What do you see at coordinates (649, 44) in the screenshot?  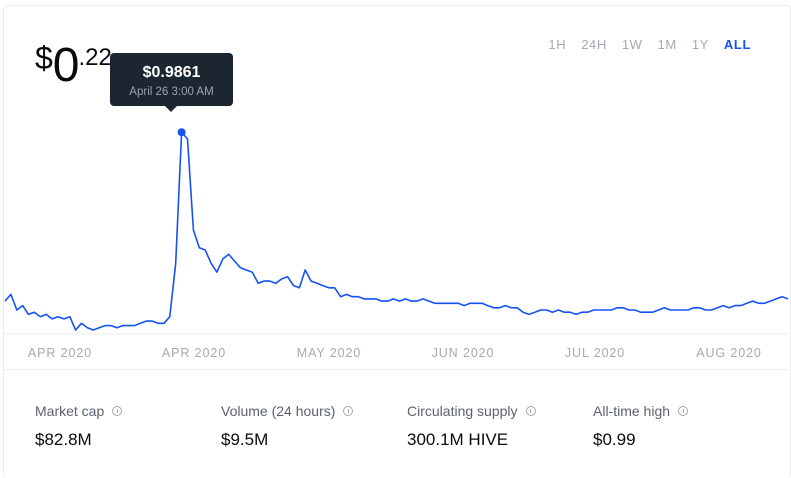 I see `time-range-selector: 1H 24H 1W 1M 1Y ALL` at bounding box center [649, 44].